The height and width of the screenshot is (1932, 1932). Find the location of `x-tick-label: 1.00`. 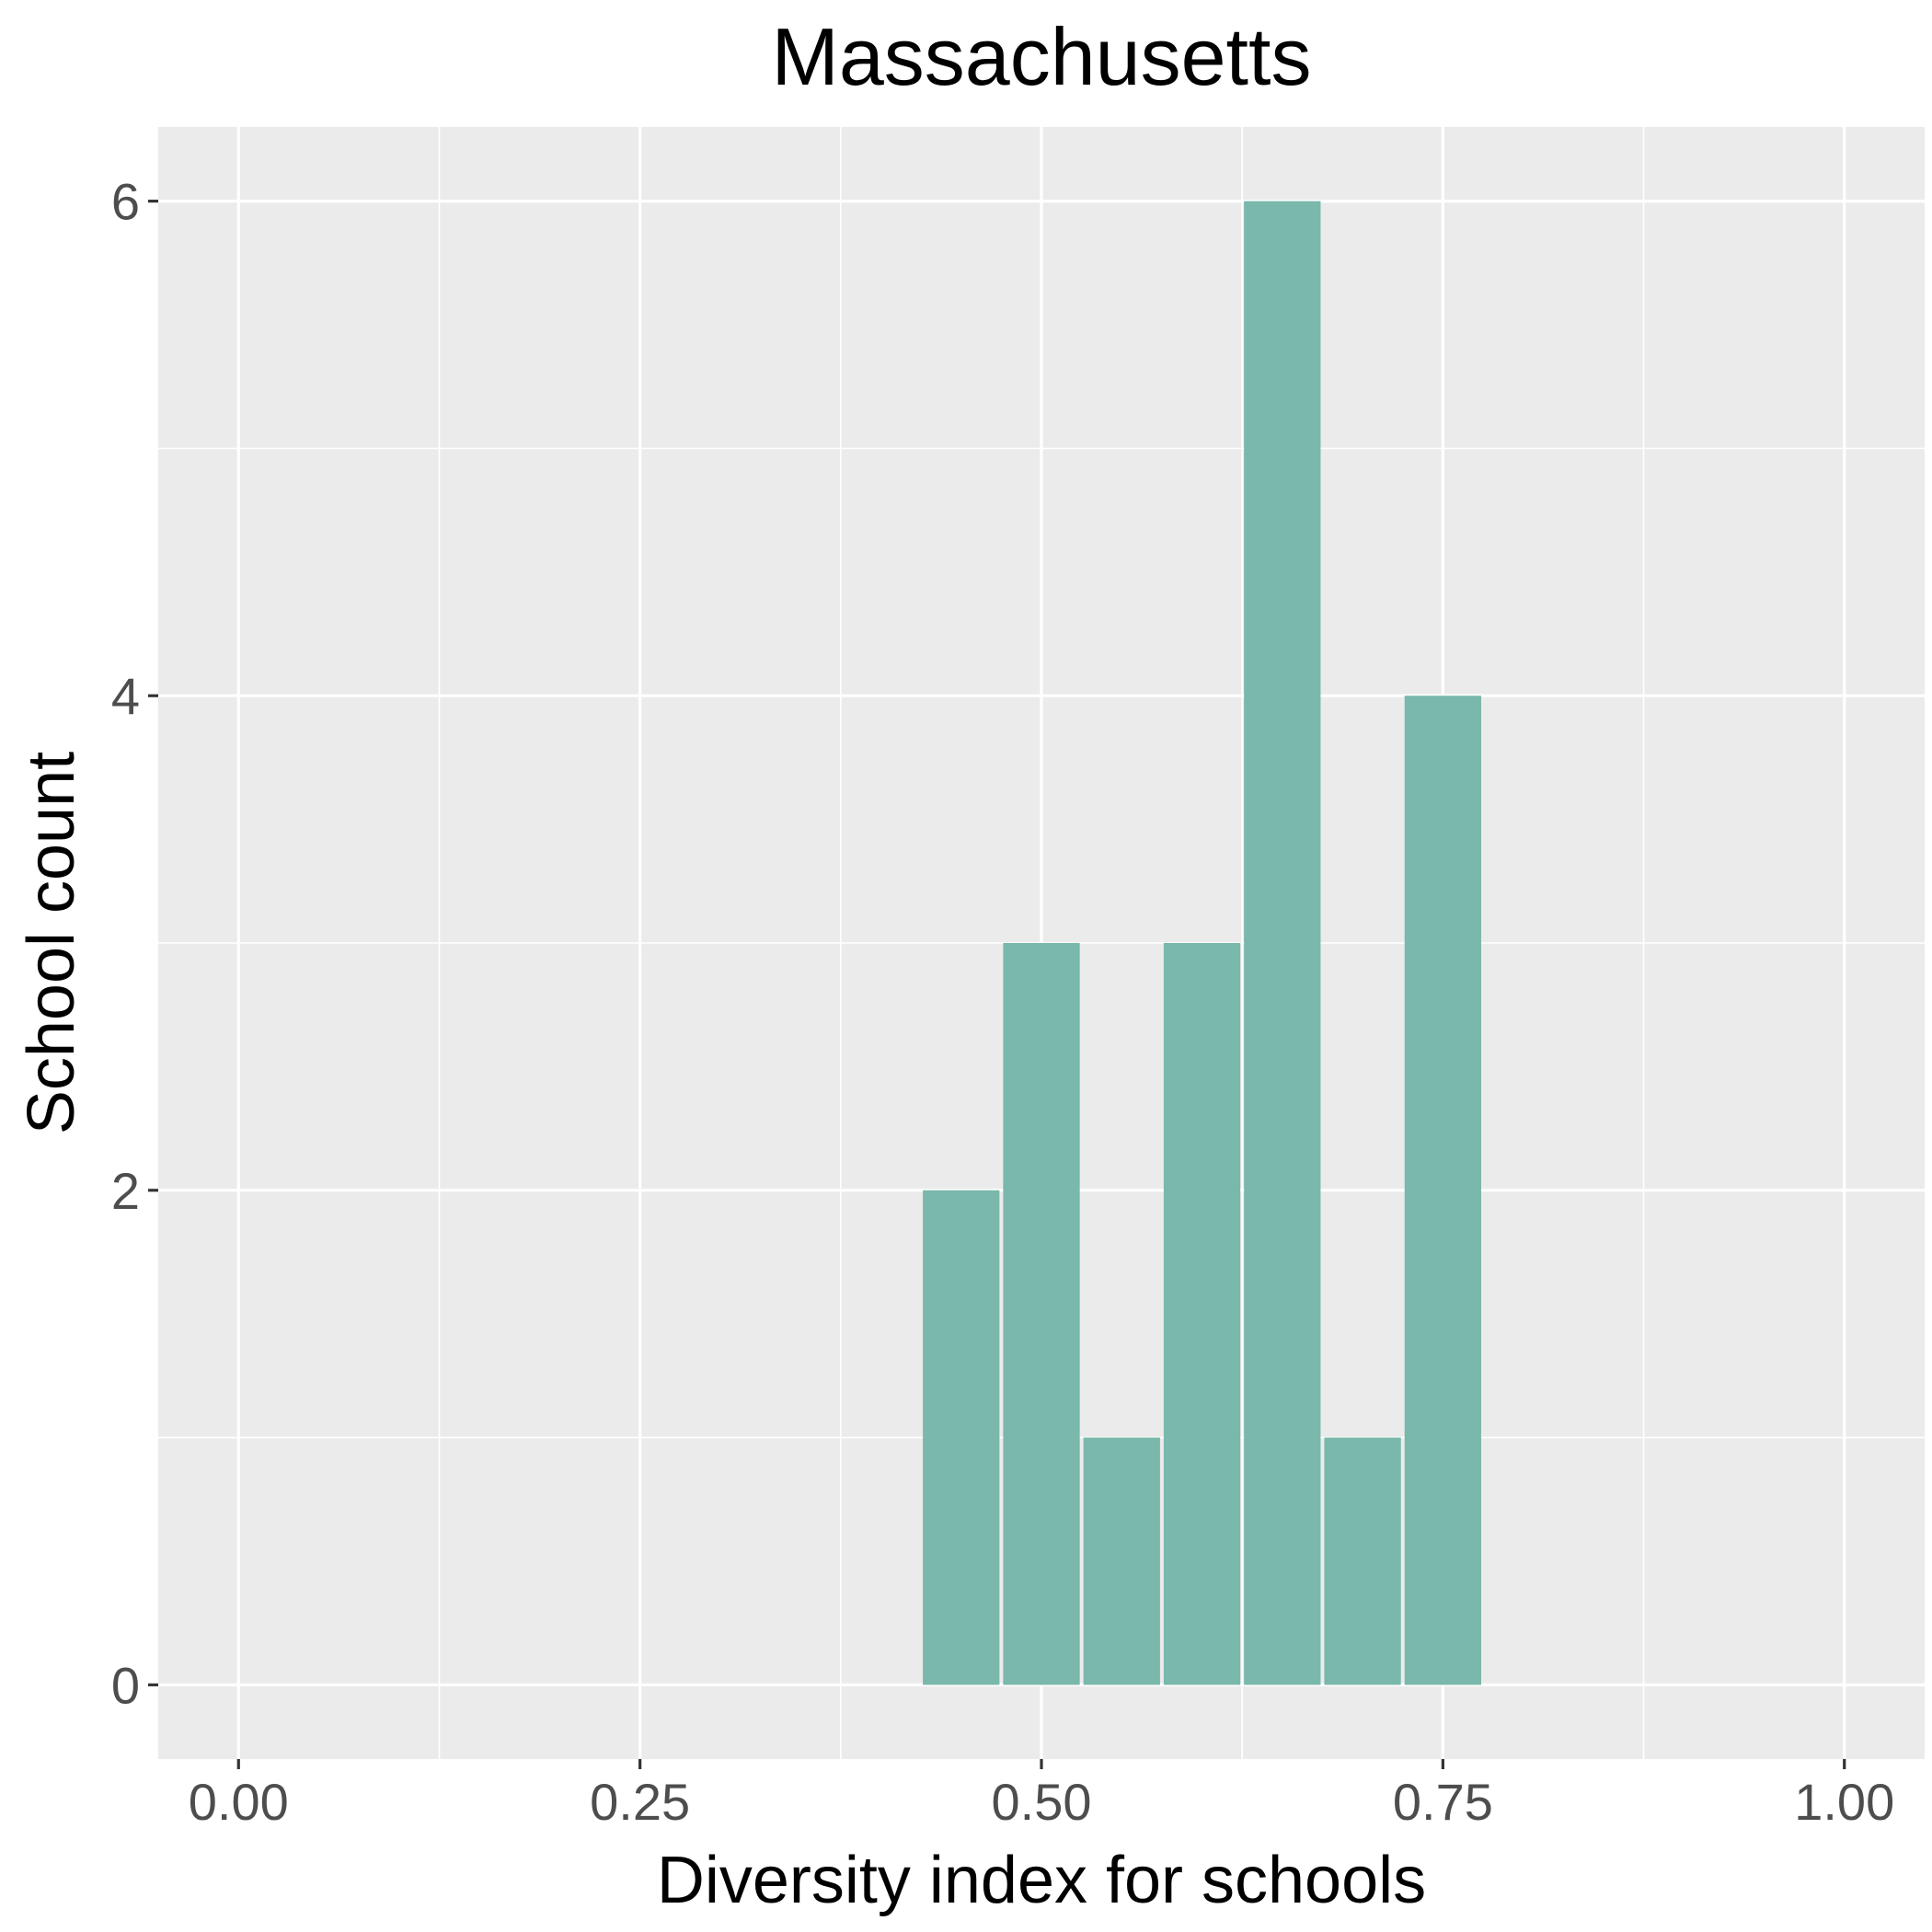

x-tick-label: 1.00 is located at coordinates (1844, 1802).